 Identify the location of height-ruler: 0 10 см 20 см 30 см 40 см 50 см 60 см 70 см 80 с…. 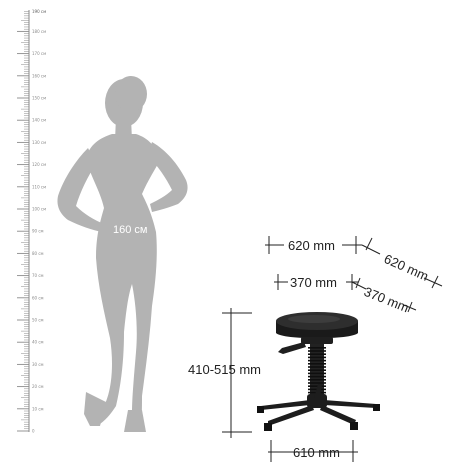
(31, 221).